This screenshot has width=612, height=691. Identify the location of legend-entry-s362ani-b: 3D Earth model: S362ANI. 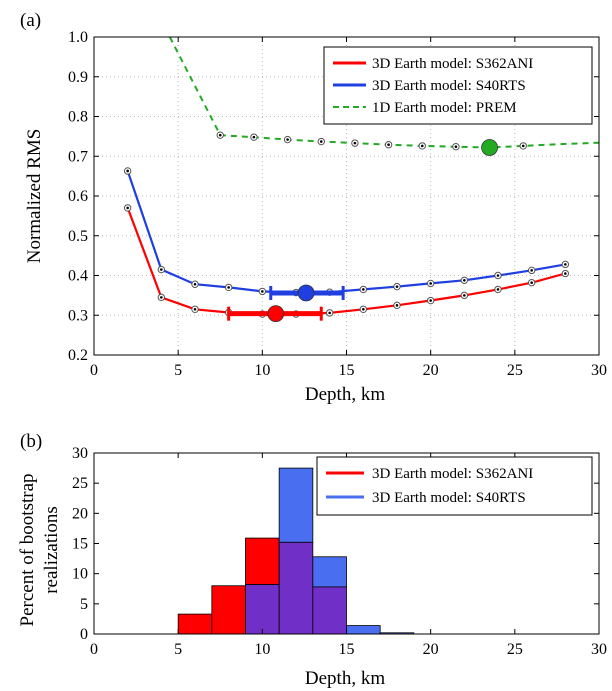
(452, 474).